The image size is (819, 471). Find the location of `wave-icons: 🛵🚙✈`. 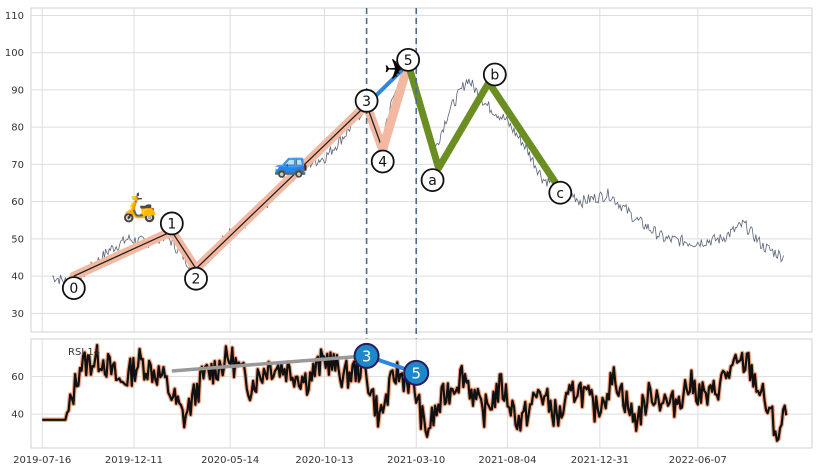

wave-icons: 🛵🚙✈ is located at coordinates (264, 138).